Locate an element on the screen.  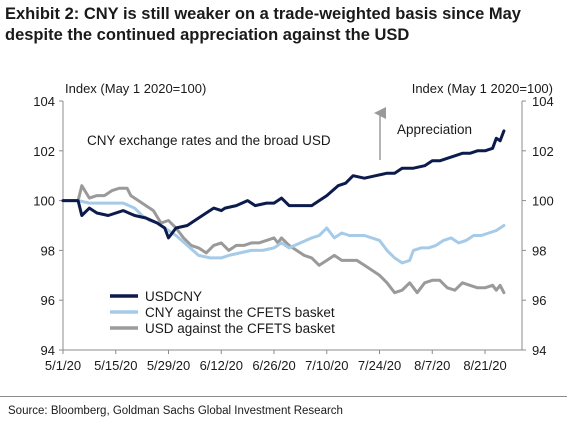
y-tick-label-left: 94 is located at coordinates (48, 350).